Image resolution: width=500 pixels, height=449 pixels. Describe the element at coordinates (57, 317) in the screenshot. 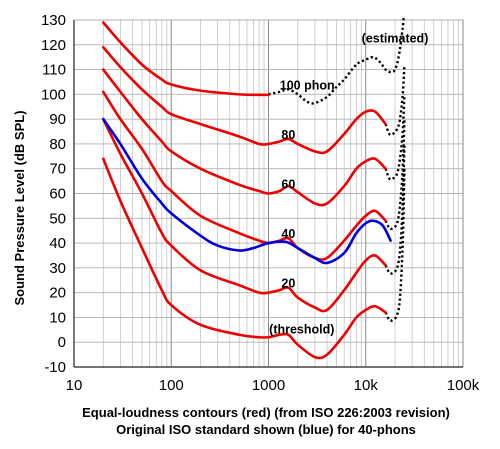

I see `y-tick-label: 10` at that location.